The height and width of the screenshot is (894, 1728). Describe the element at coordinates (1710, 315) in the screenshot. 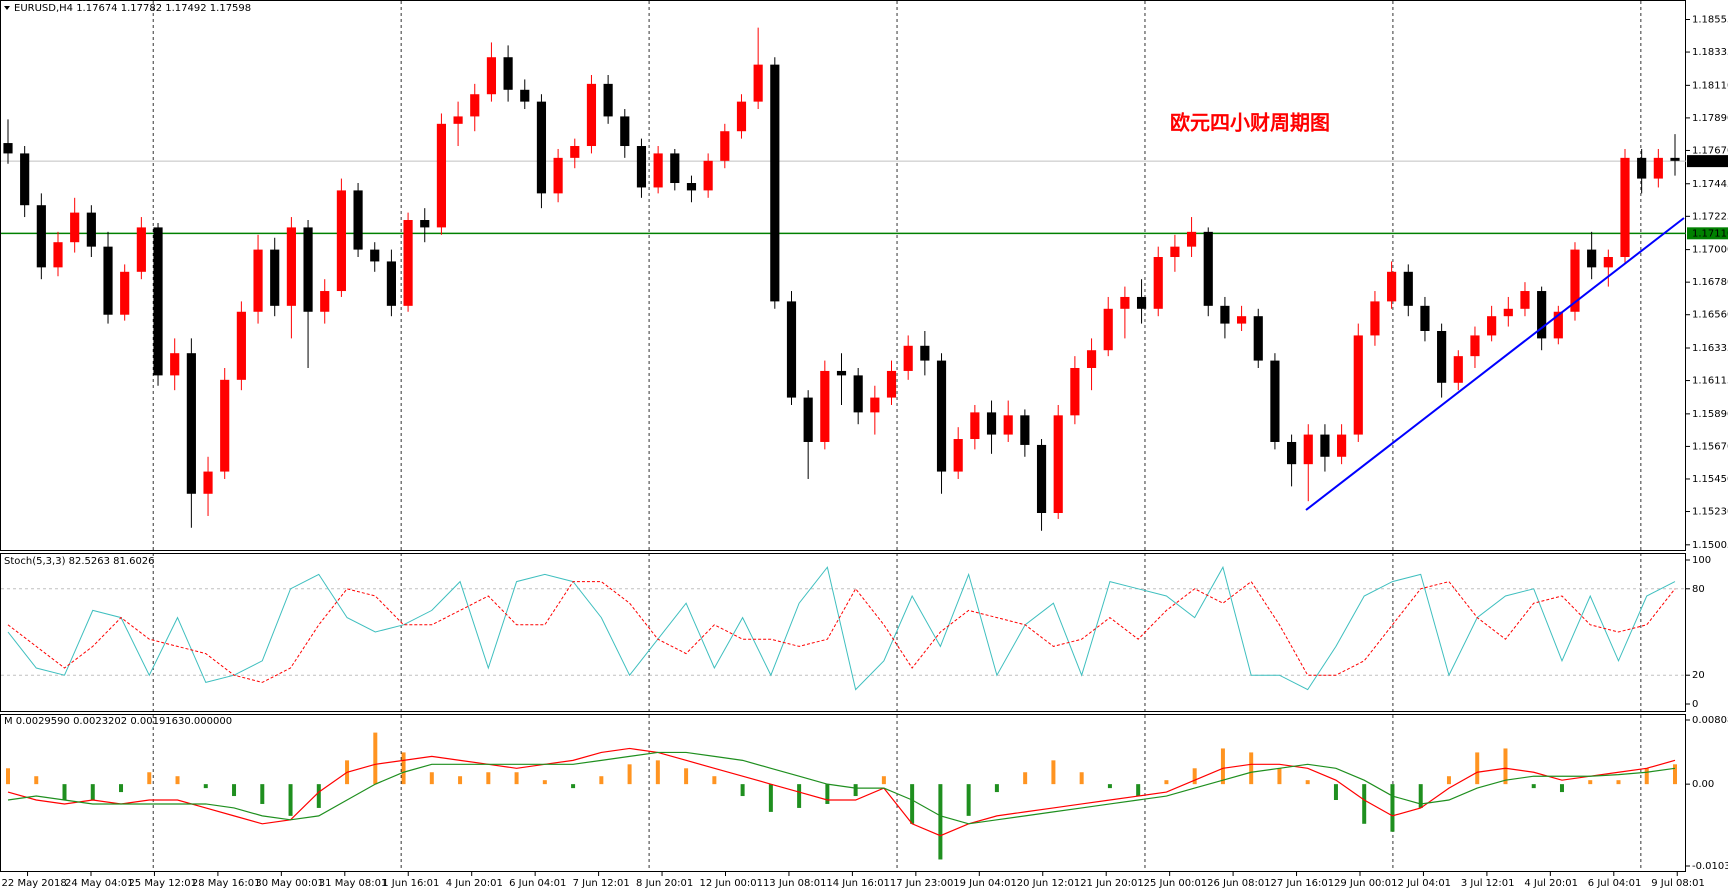

I see `y-tick-label: 1.16560` at that location.